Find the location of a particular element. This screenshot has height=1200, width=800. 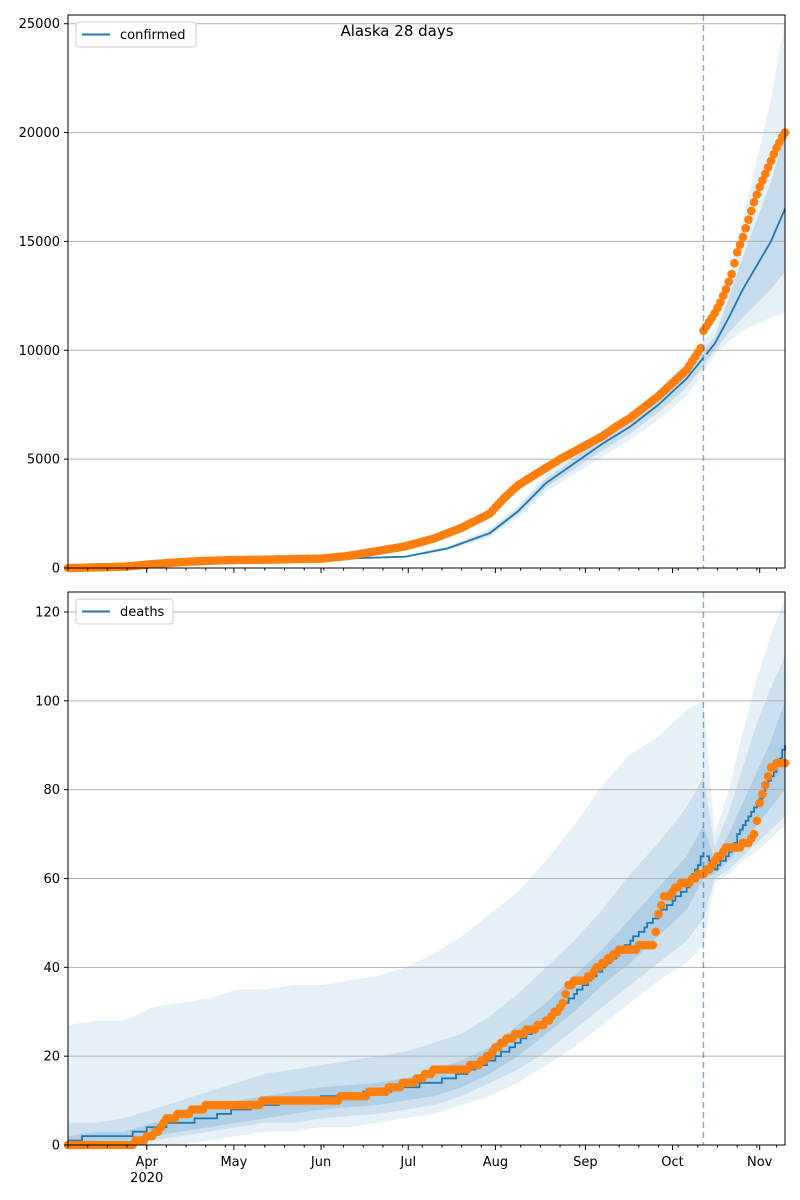

y-tick-label: 10000 is located at coordinates (39, 351).